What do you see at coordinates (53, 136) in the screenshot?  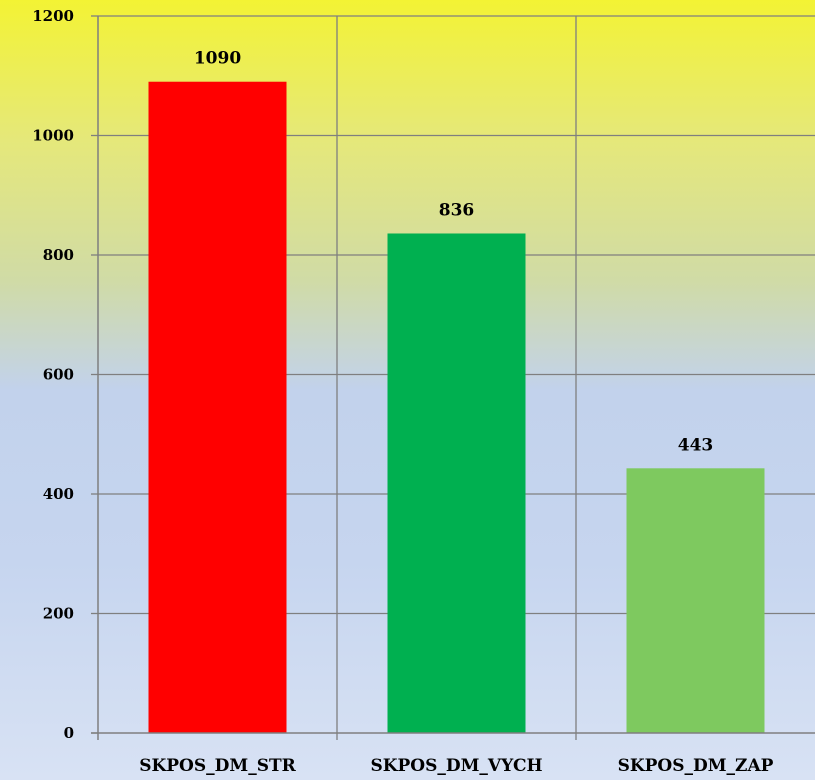 I see `y-tick-label: 1000` at bounding box center [53, 136].